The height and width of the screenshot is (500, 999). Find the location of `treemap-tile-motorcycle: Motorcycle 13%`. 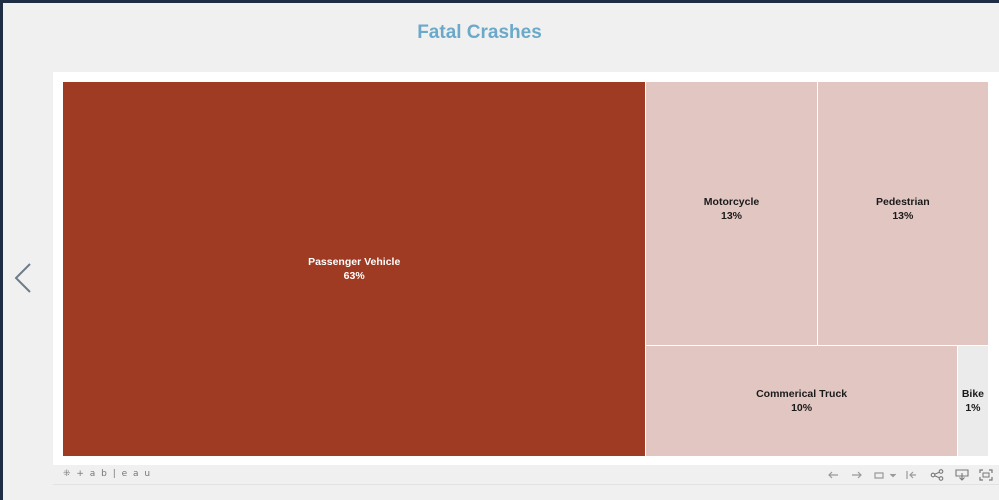

treemap-tile-motorcycle: Motorcycle 13% is located at coordinates (732, 214).